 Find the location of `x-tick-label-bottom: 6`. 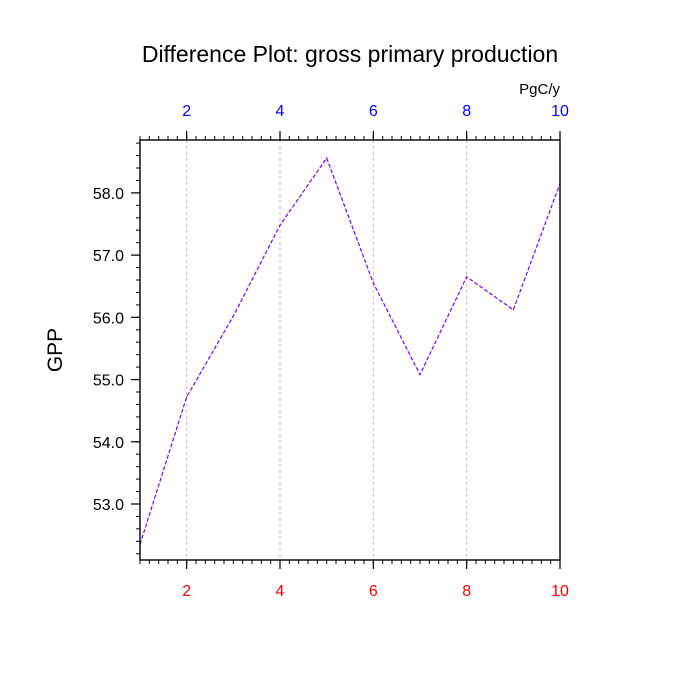

x-tick-label-bottom: 6 is located at coordinates (373, 591).